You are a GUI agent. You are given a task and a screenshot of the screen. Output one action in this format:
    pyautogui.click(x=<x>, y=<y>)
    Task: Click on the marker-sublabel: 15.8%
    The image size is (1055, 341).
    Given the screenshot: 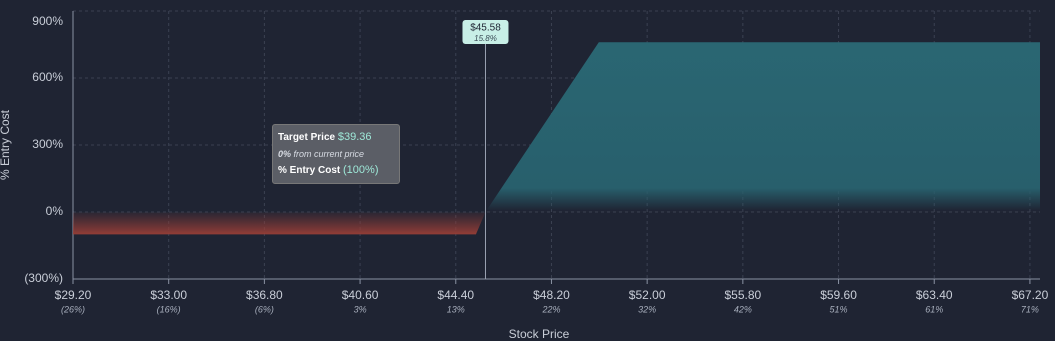 What is the action you would take?
    pyautogui.click(x=485, y=38)
    